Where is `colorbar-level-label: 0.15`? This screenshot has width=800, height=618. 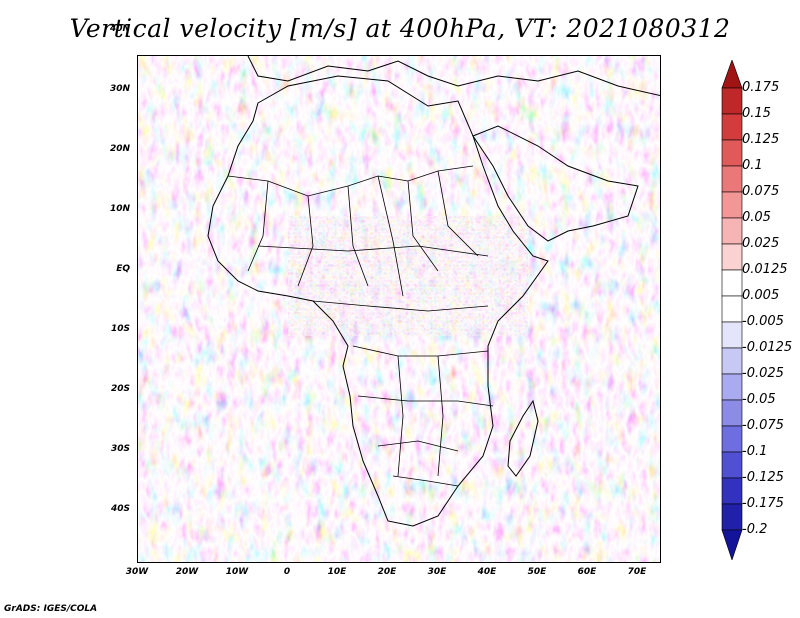 colorbar-level-label: 0.15 is located at coordinates (756, 113).